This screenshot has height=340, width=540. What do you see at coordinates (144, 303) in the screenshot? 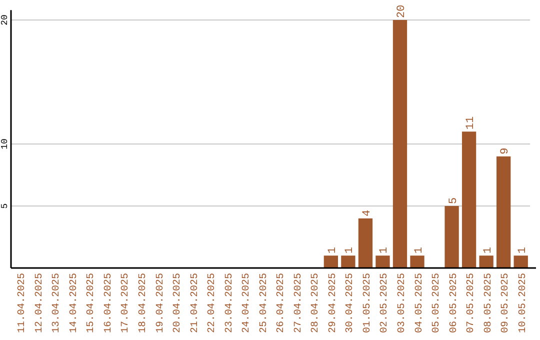
I see `x-tick-label: 18.04.2025` at bounding box center [144, 303].